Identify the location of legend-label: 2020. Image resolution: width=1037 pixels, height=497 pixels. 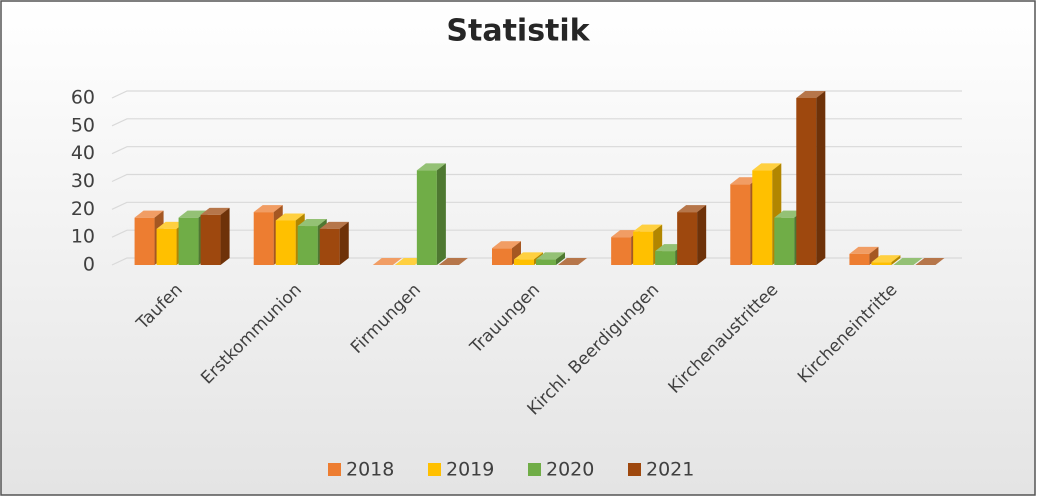
(570, 470).